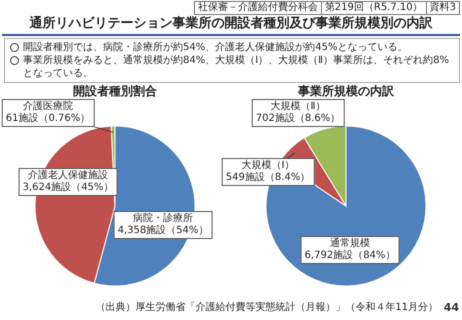 This screenshot has width=462, height=320. I want to click on data-label: 702施設（8.6%）, so click(298, 119).